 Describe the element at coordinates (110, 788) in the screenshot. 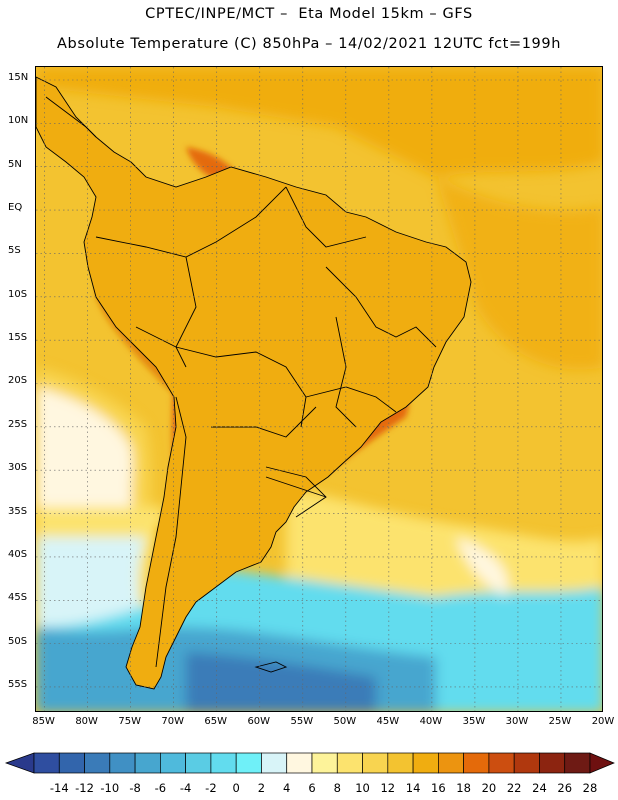

I see `colorbar-tick-label: -10` at that location.